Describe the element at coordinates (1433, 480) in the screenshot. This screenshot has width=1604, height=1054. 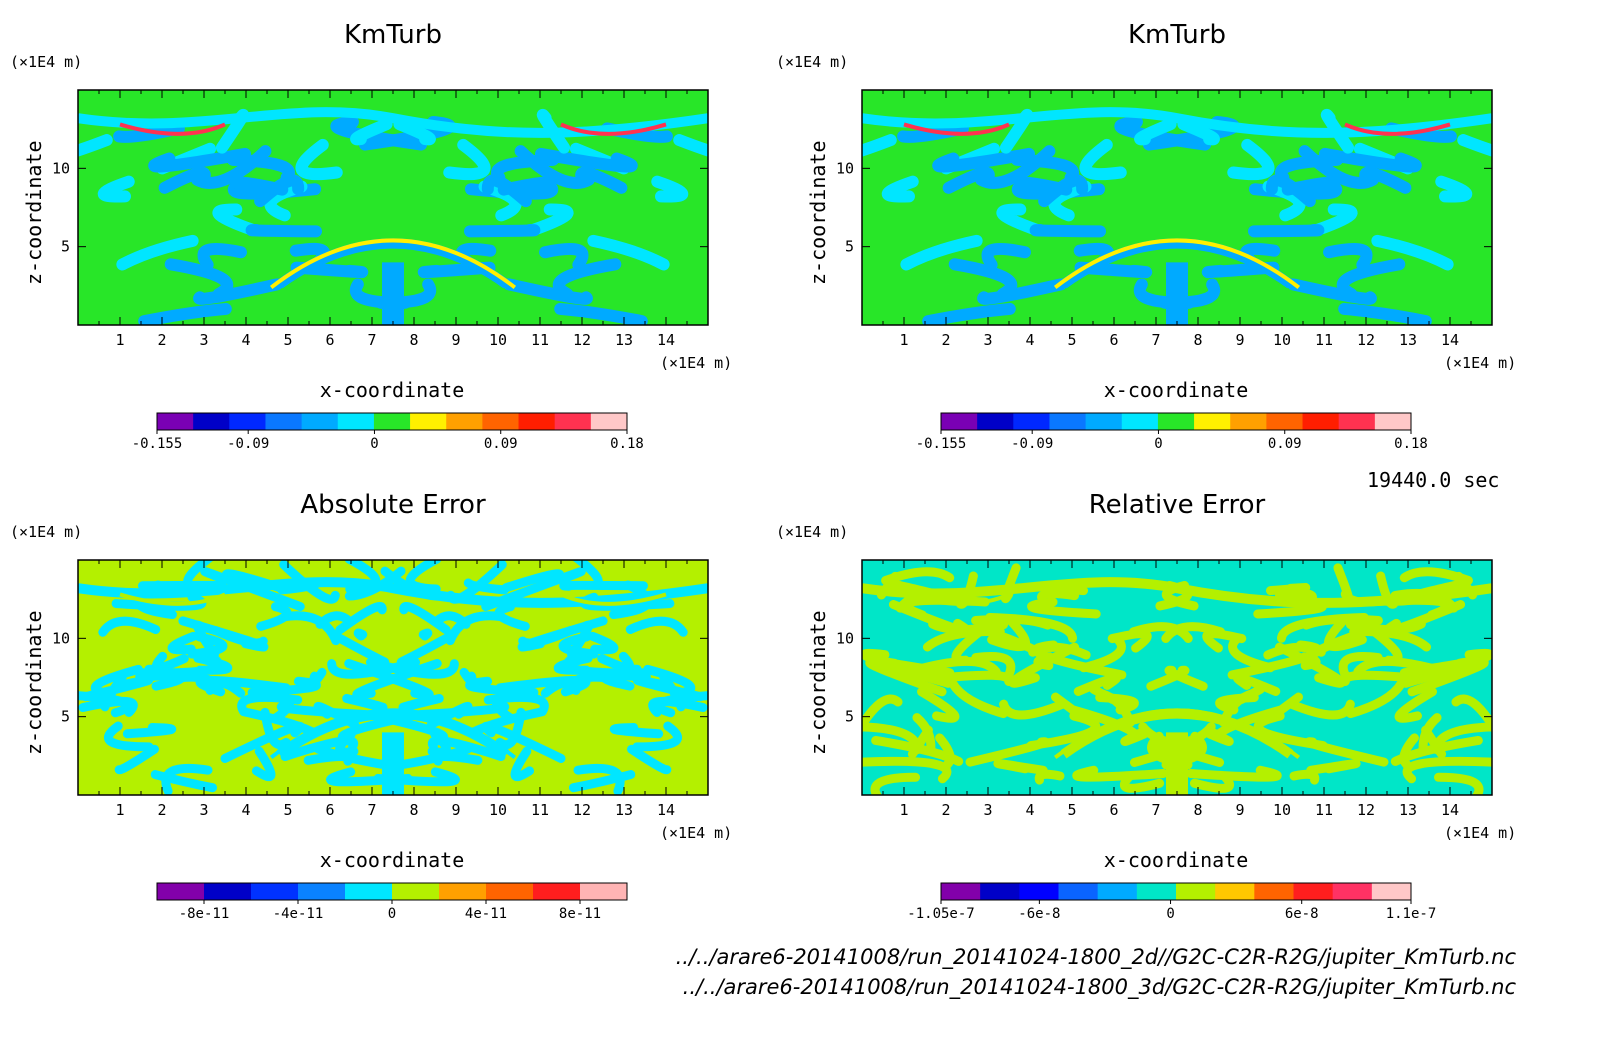
I see `time-label: 19440.0 sec` at that location.